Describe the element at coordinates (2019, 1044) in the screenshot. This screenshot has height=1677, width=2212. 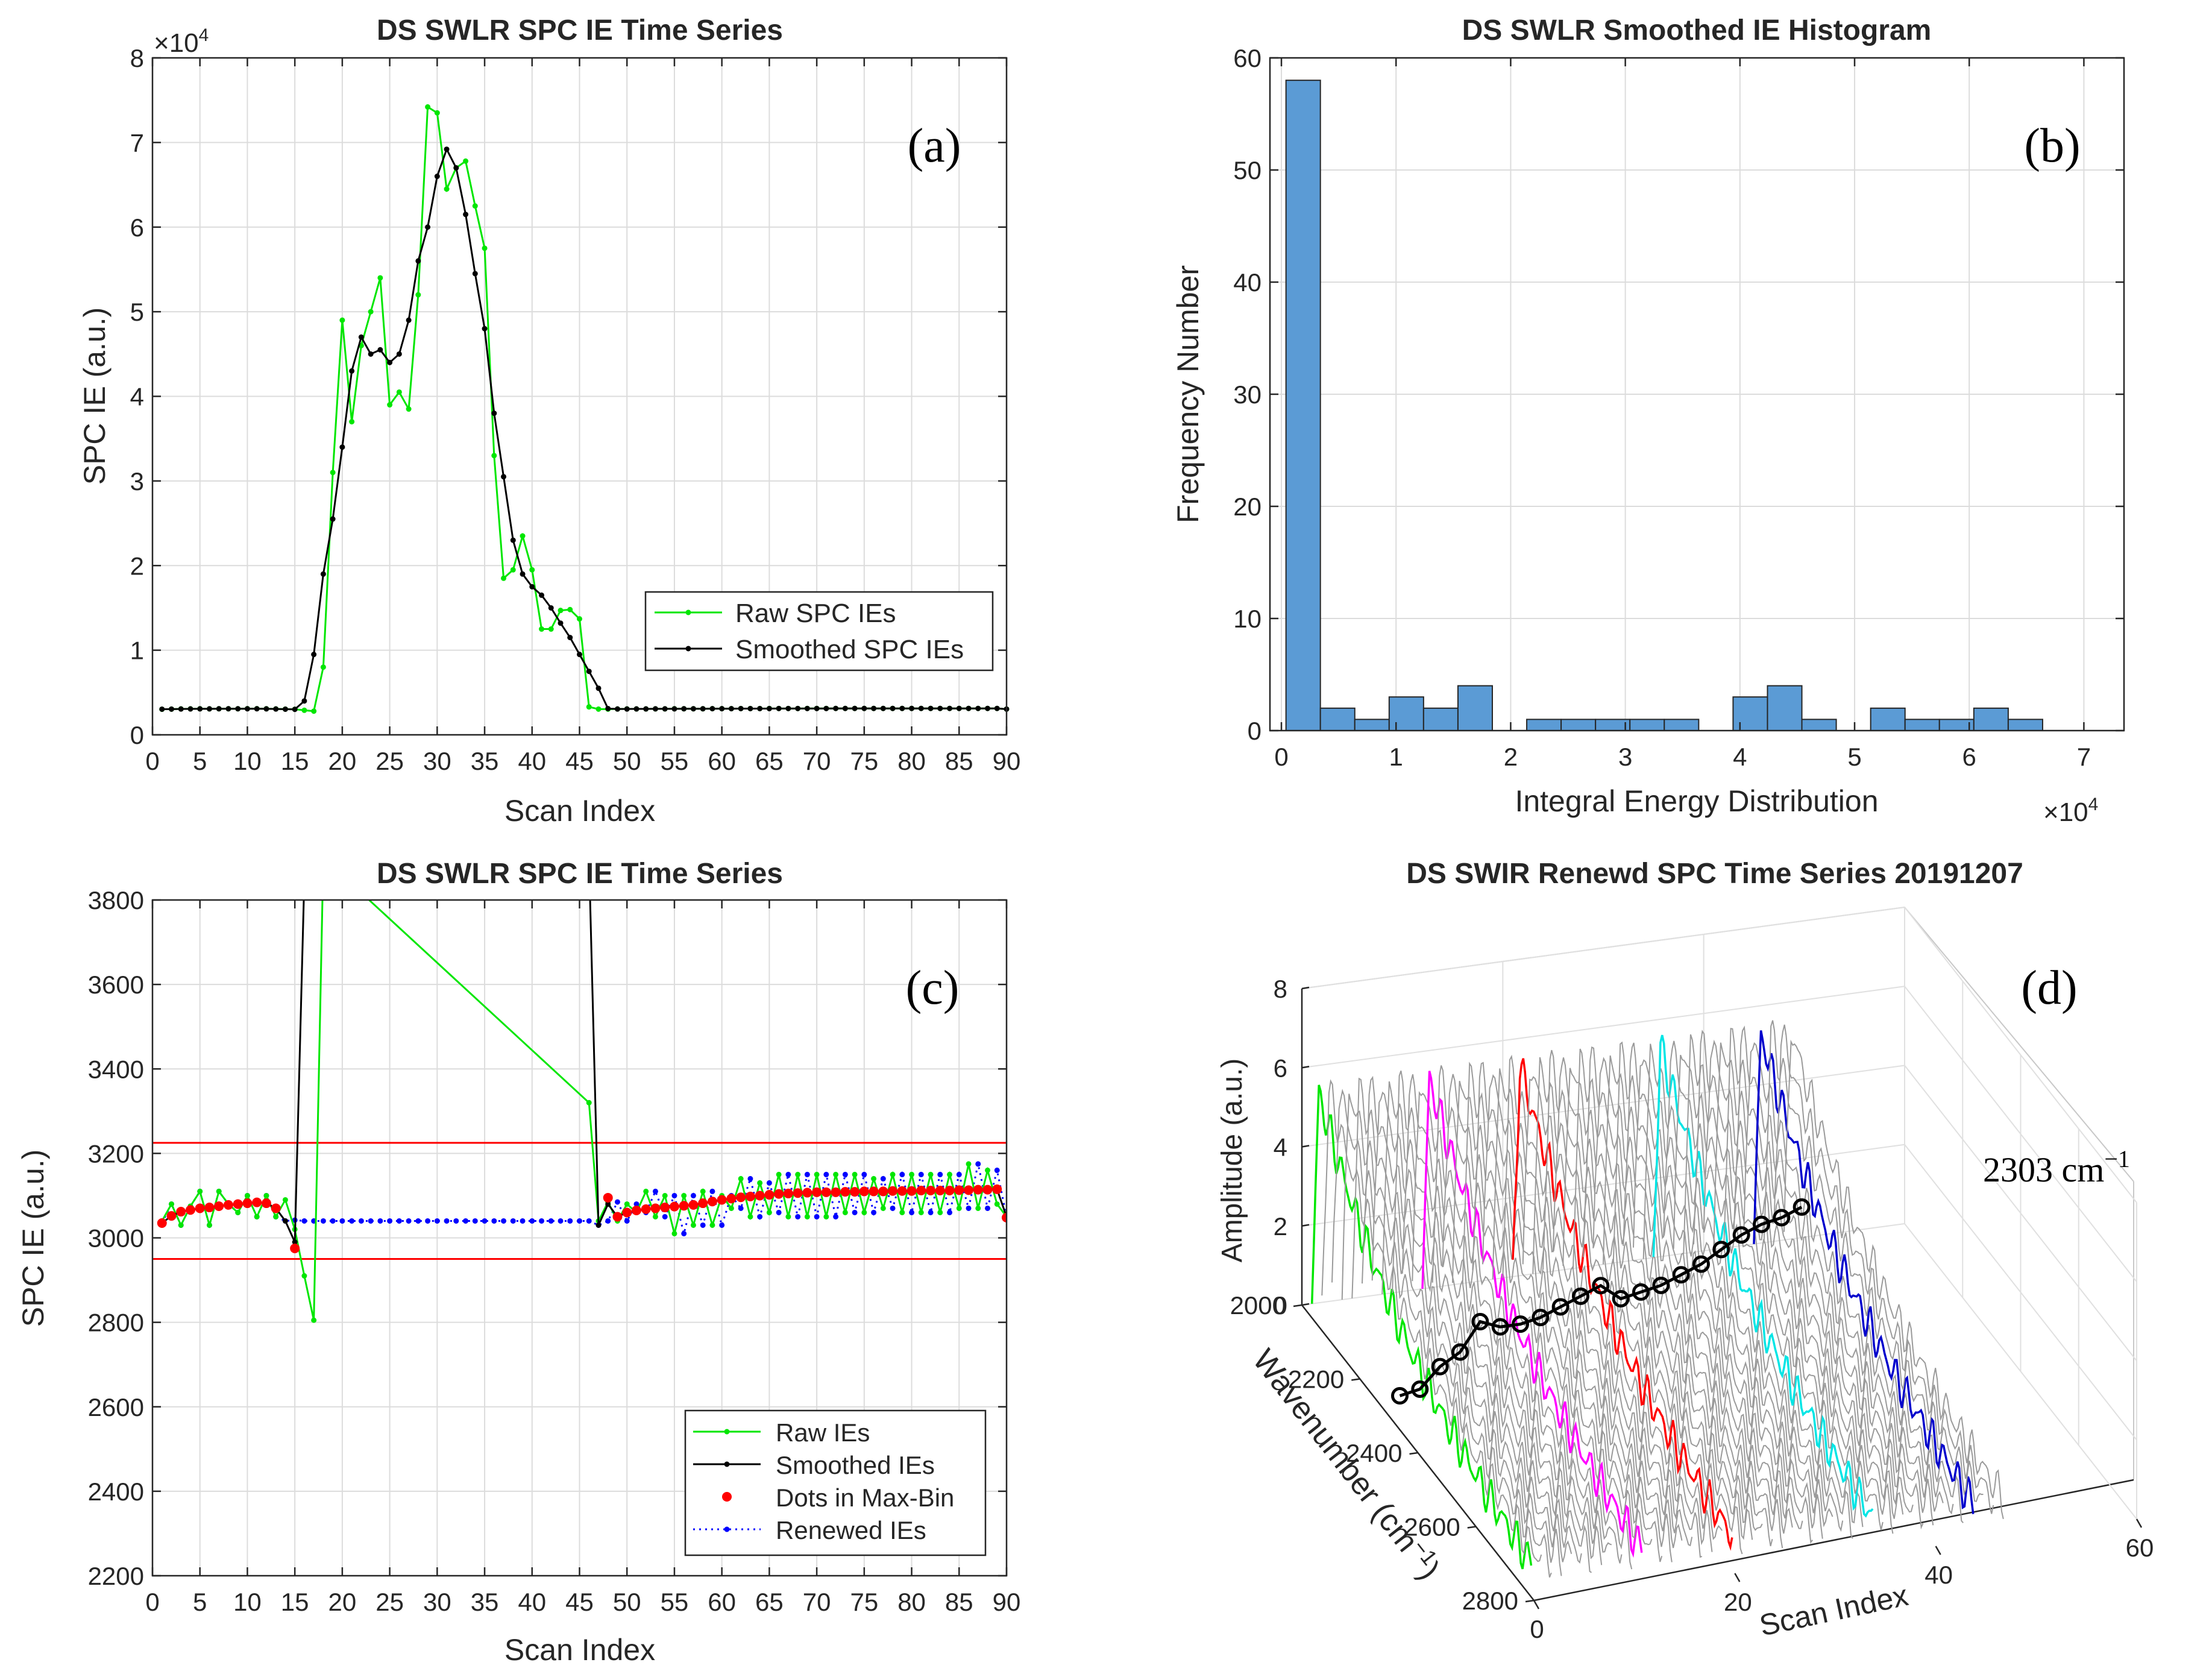
I see `panel-d-side-top-edge` at that location.